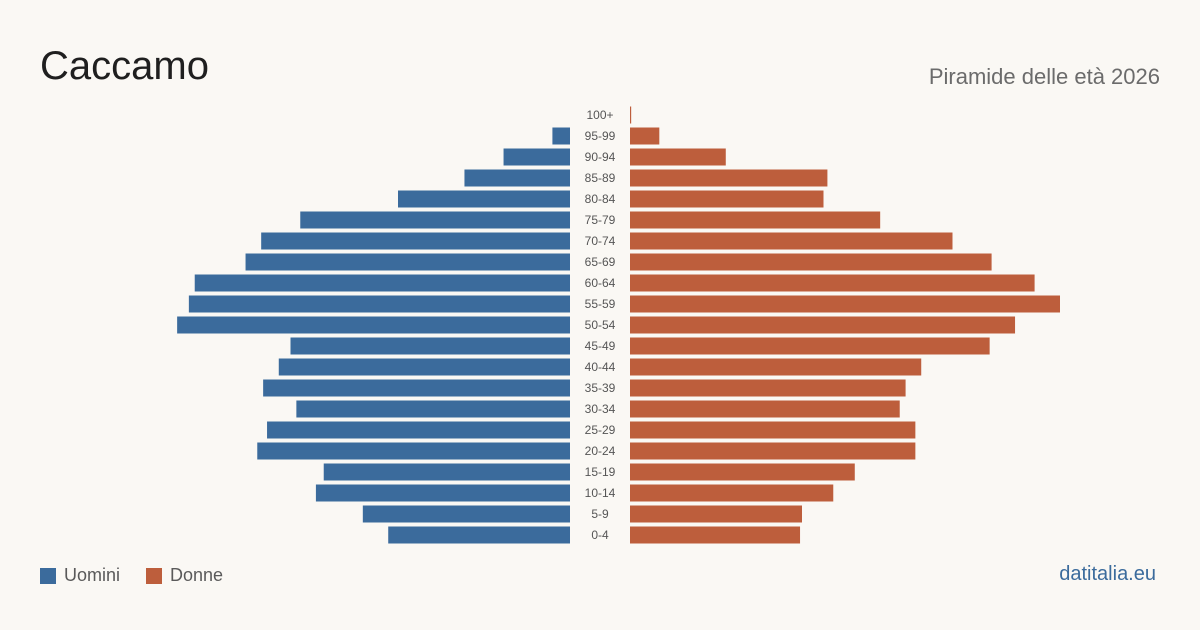  What do you see at coordinates (631, 115) in the screenshot?
I see `bar-female-100+` at bounding box center [631, 115].